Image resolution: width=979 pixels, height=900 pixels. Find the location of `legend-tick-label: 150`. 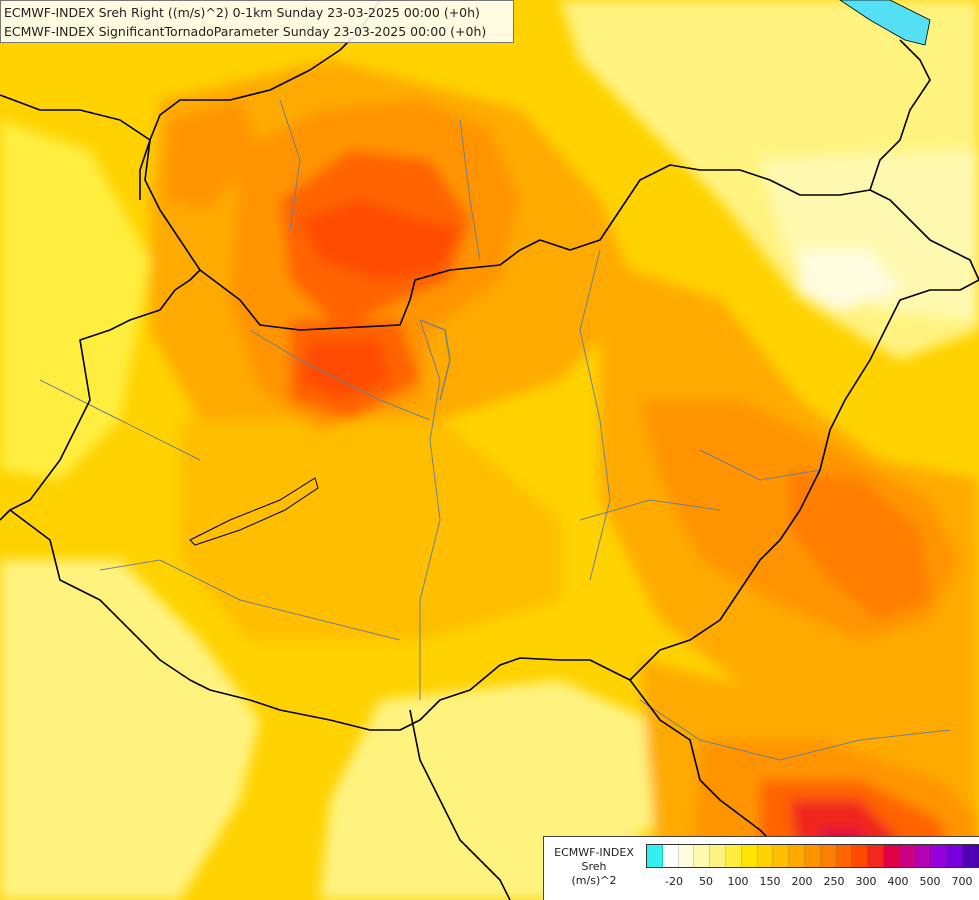

legend-tick-label: 150 is located at coordinates (770, 881).